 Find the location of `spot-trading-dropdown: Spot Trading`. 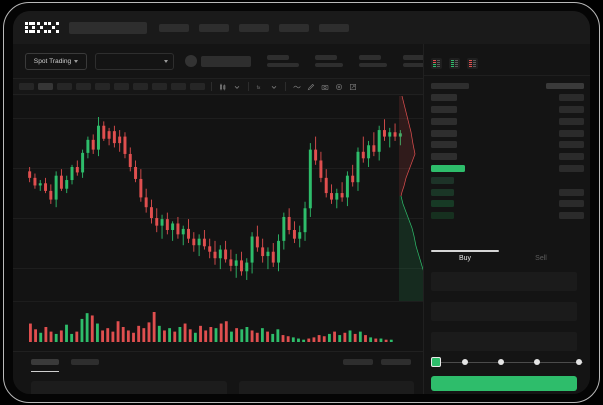

spot-trading-dropdown: Spot Trading is located at coordinates (56, 61).